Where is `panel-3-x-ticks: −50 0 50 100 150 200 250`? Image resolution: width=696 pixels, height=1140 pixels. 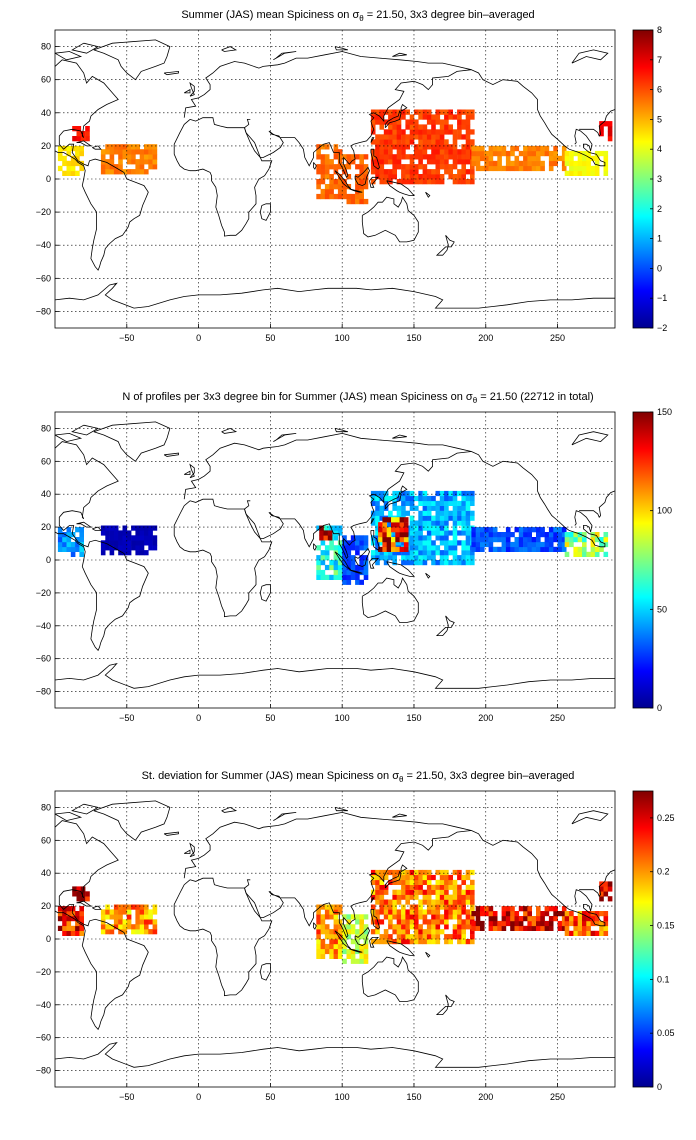 panel-3-x-ticks: −50 0 50 100 150 200 250 is located at coordinates (342, 1092).